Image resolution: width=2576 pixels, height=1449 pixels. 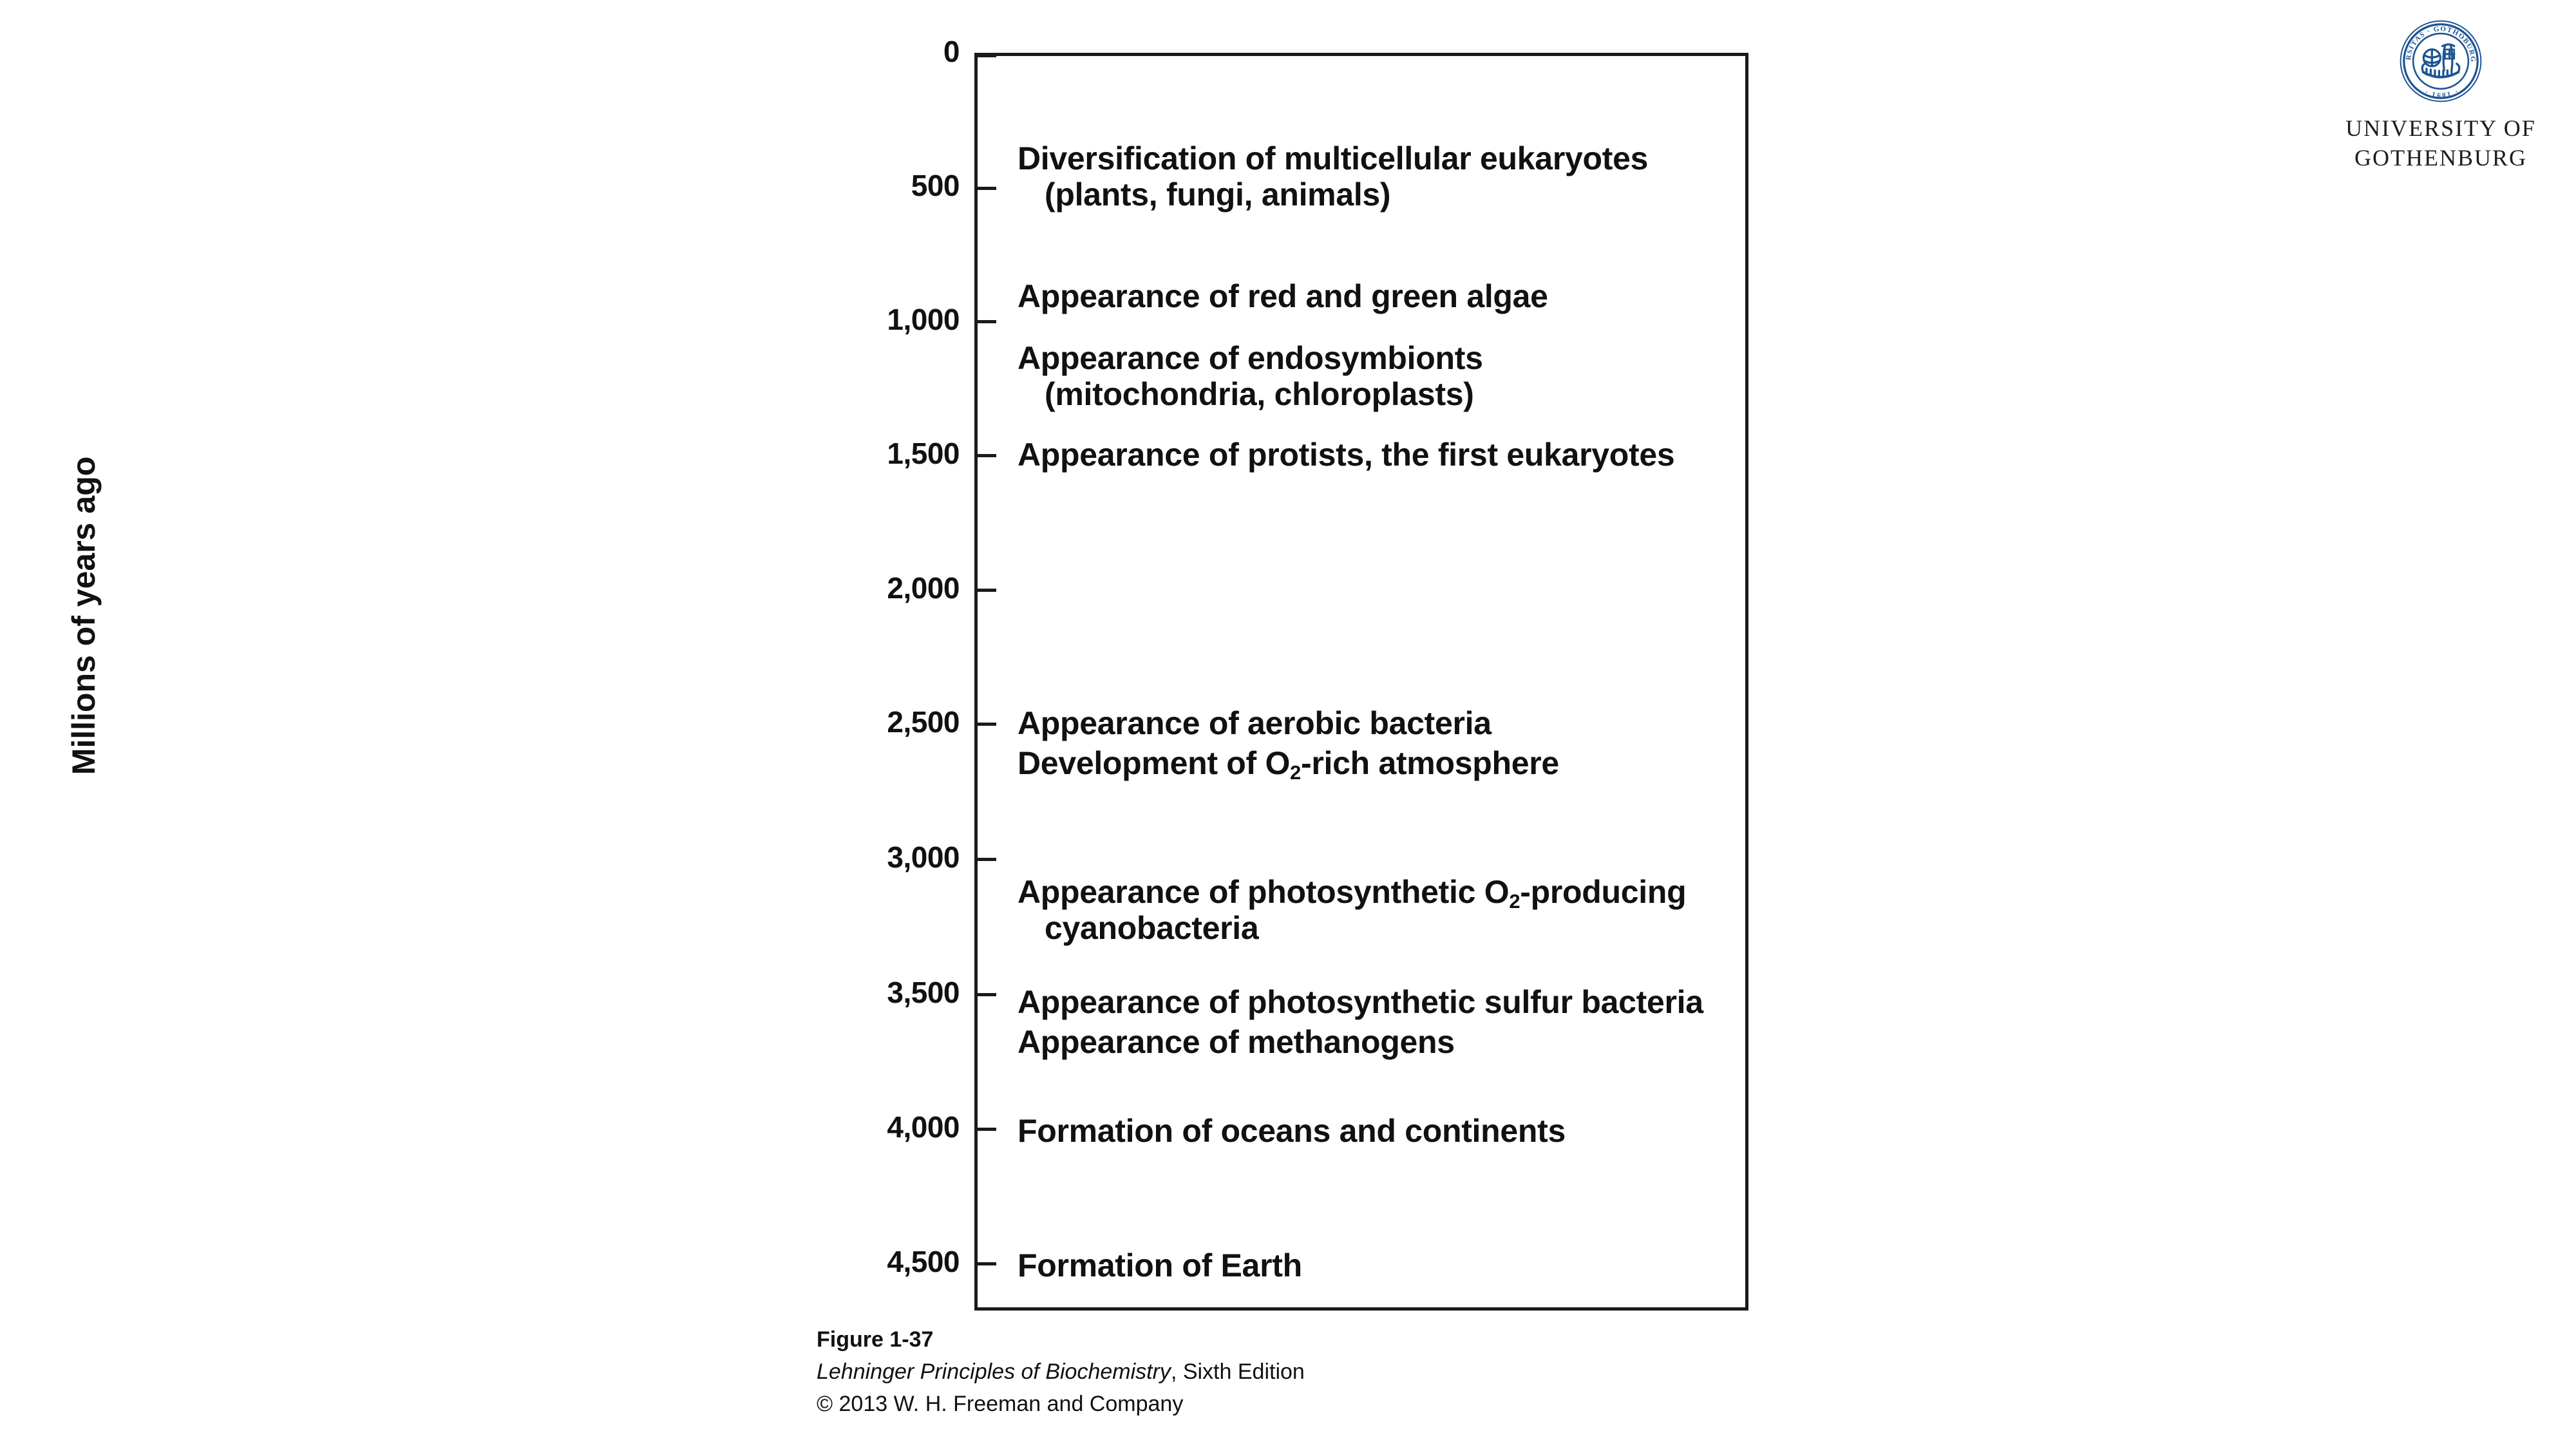 I want to click on university-logo: UNIVERSITAS · GOTHOBURGENSIS · 1891 ·, so click(x=2440, y=96).